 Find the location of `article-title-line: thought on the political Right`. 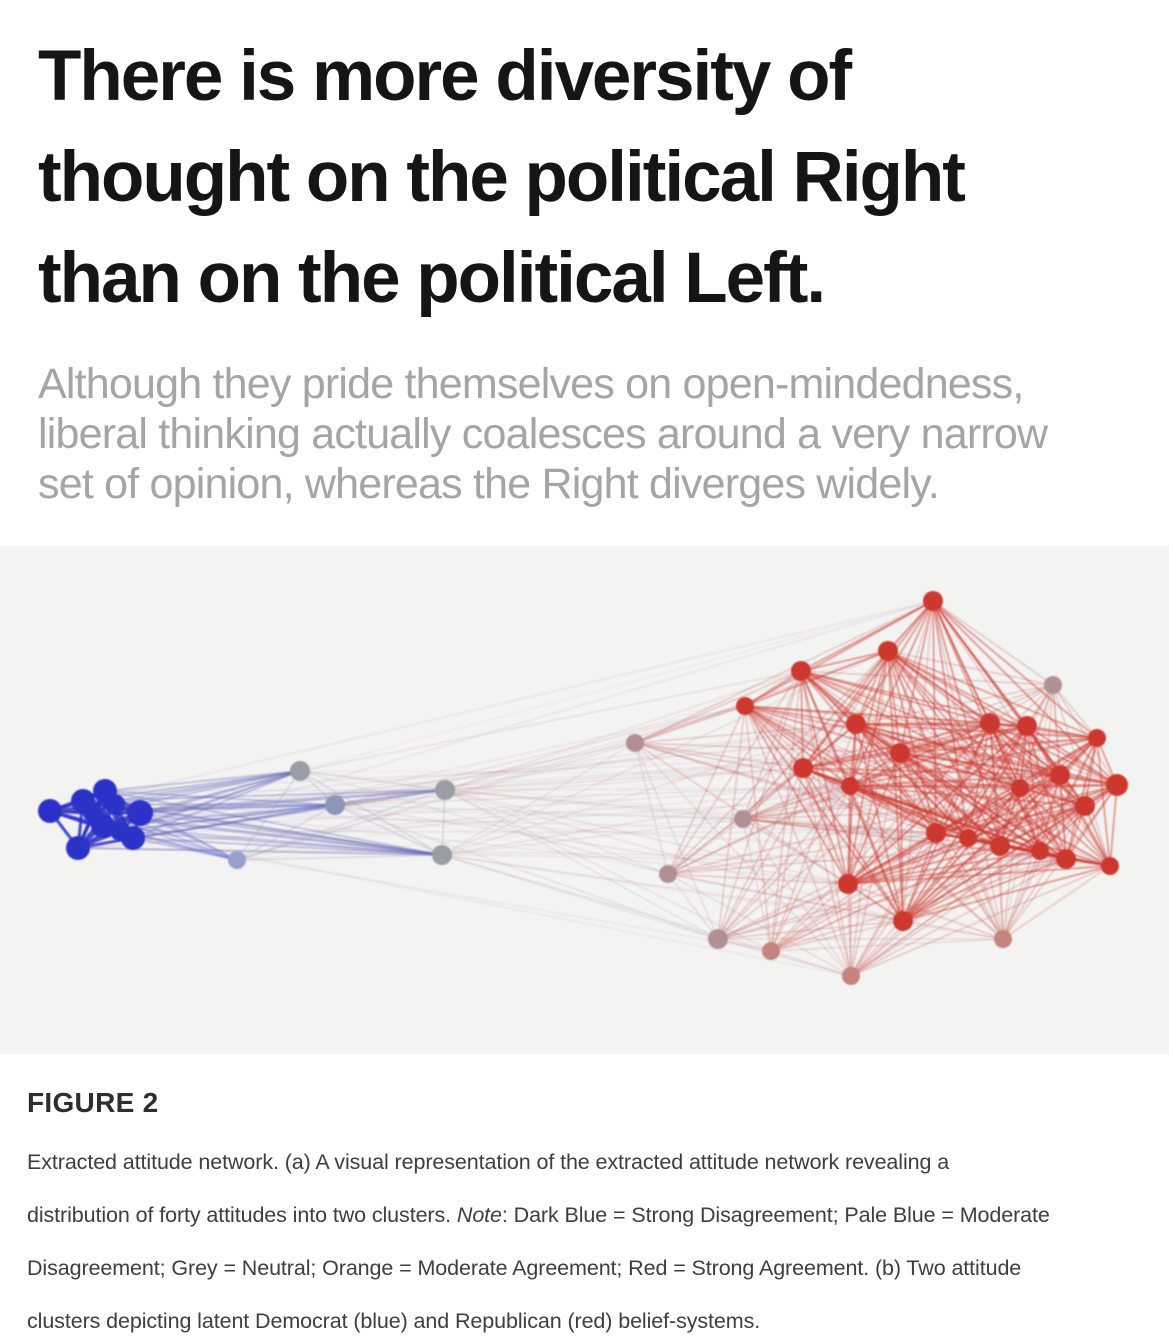

article-title-line: thought on the political Right is located at coordinates (502, 177).